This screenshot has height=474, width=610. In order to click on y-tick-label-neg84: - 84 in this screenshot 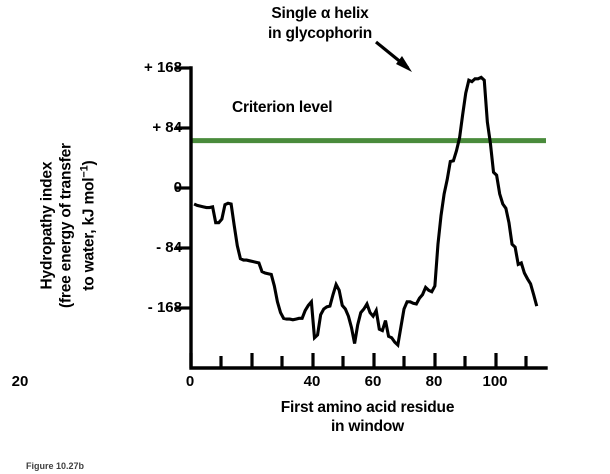, I will do `click(169, 247)`.